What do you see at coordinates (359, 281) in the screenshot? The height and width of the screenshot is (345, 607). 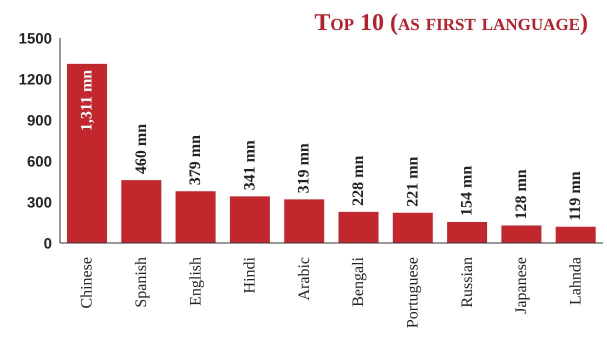 I see `x-tick-label: Bengali` at bounding box center [359, 281].